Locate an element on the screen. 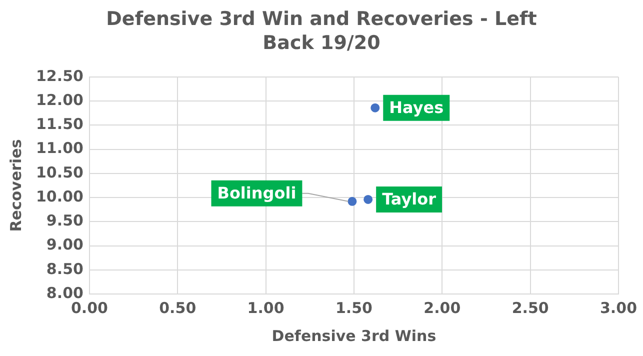  x-tick-label: 1.50 is located at coordinates (353, 307).